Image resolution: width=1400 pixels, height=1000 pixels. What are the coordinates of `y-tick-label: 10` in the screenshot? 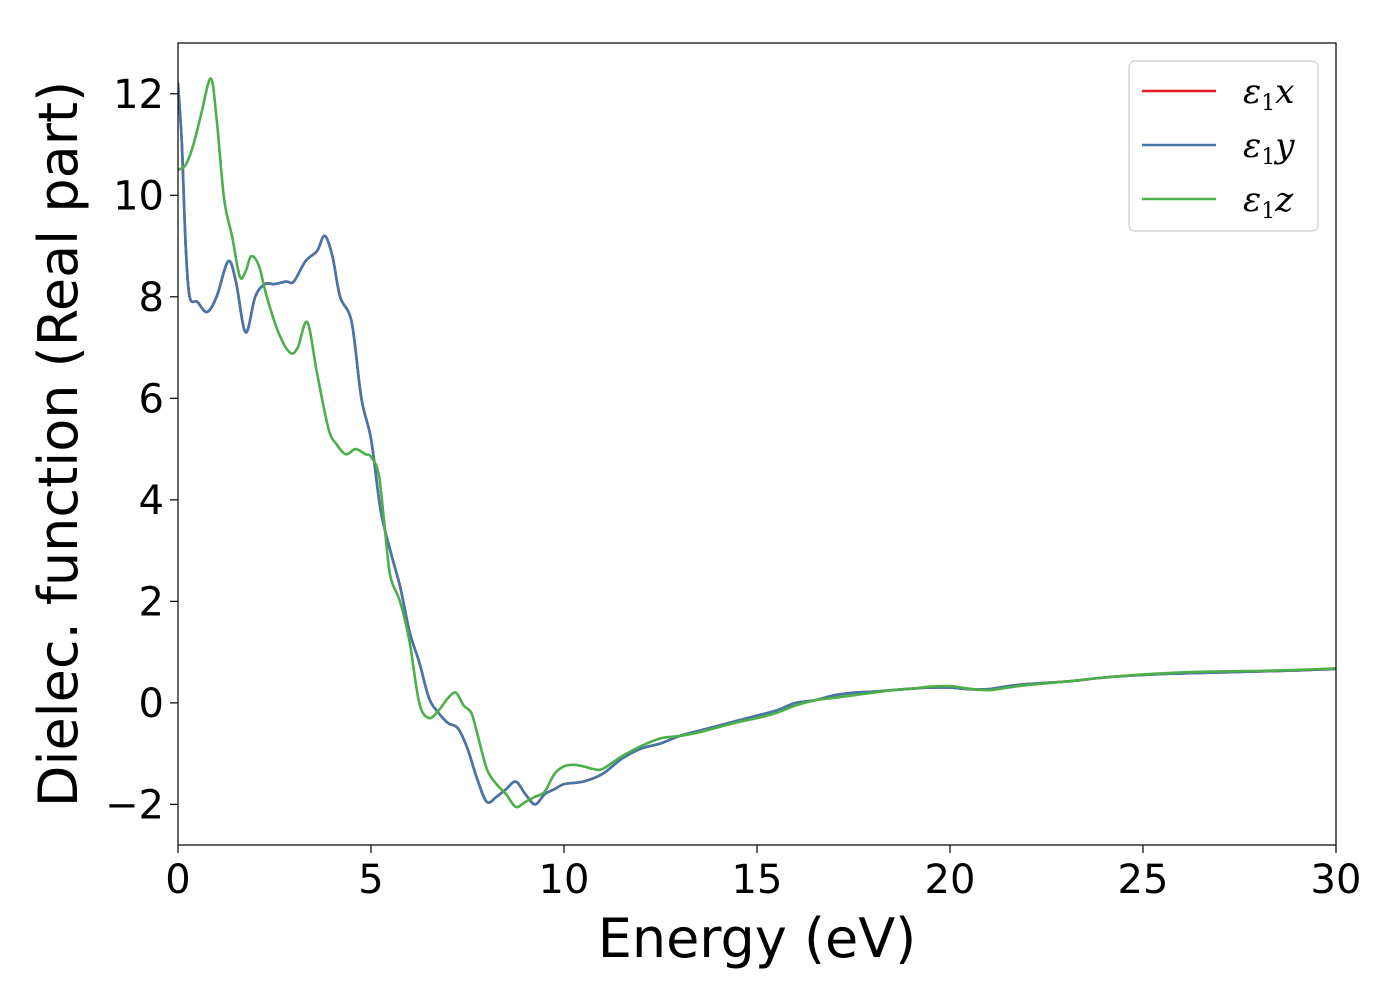 It's located at (138, 196).